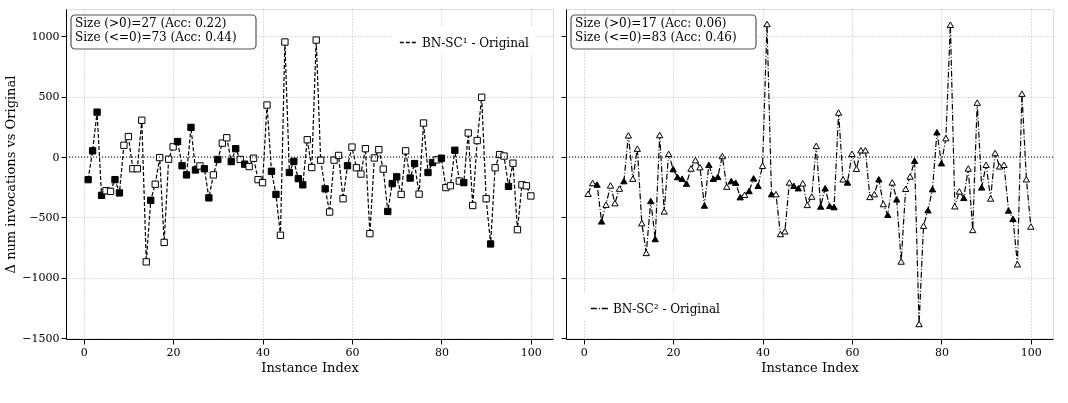  What do you see at coordinates (651, 23) in the screenshot?
I see `annotation: Size (>0)=17 (Acc: 0.06)` at bounding box center [651, 23].